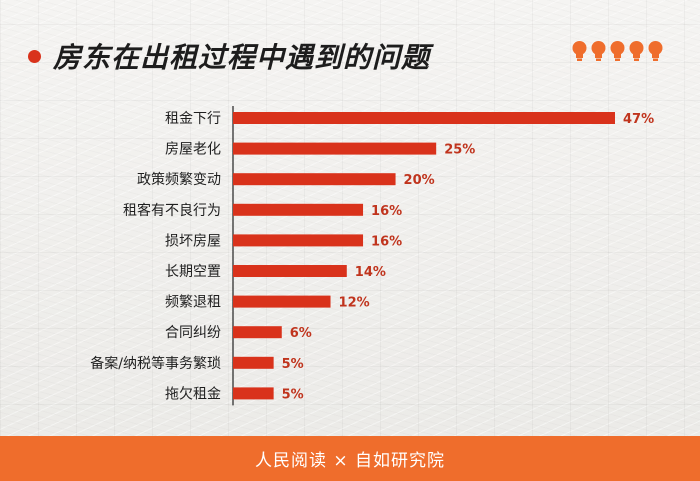  What do you see at coordinates (459, 150) in the screenshot?
I see `data-label: 25%` at bounding box center [459, 150].